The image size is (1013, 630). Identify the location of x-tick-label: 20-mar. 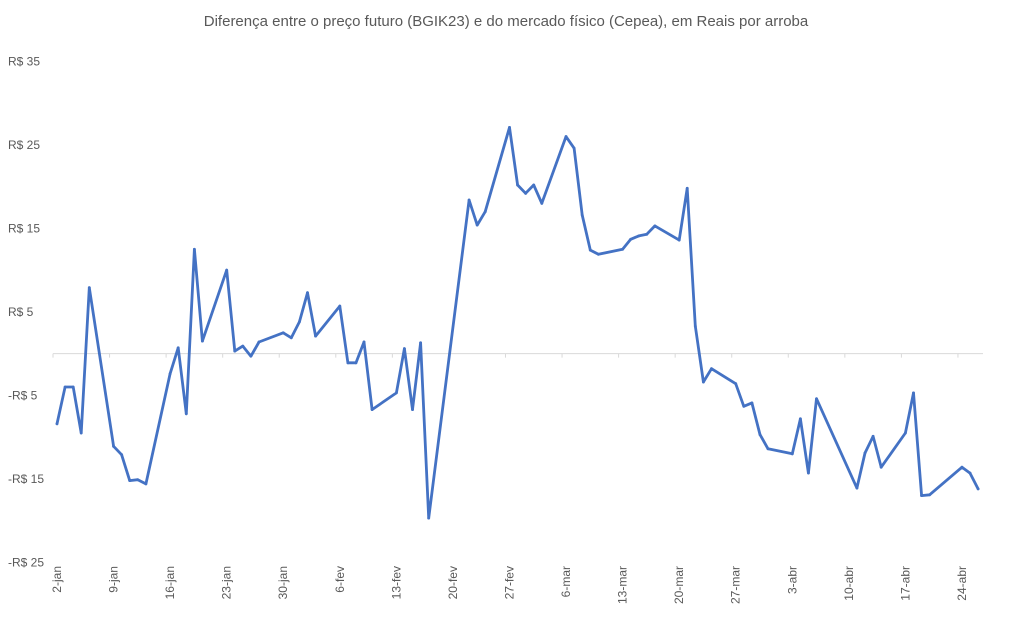
(679, 585).